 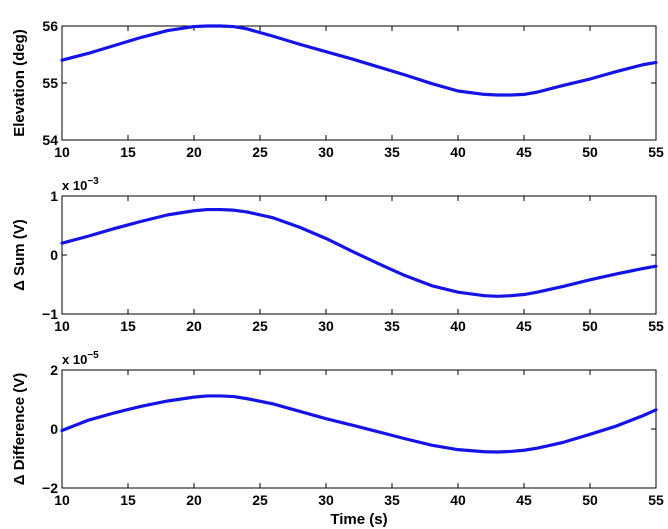 What do you see at coordinates (359, 60) in the screenshot?
I see `elevation-series-line` at bounding box center [359, 60].